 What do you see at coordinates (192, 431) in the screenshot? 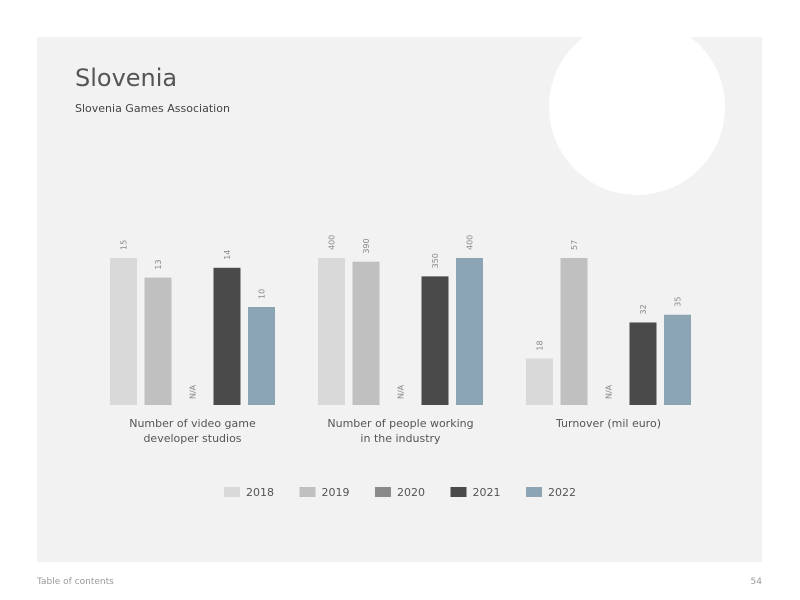
I see `chart-caption: Number of video game developer studios` at bounding box center [192, 431].